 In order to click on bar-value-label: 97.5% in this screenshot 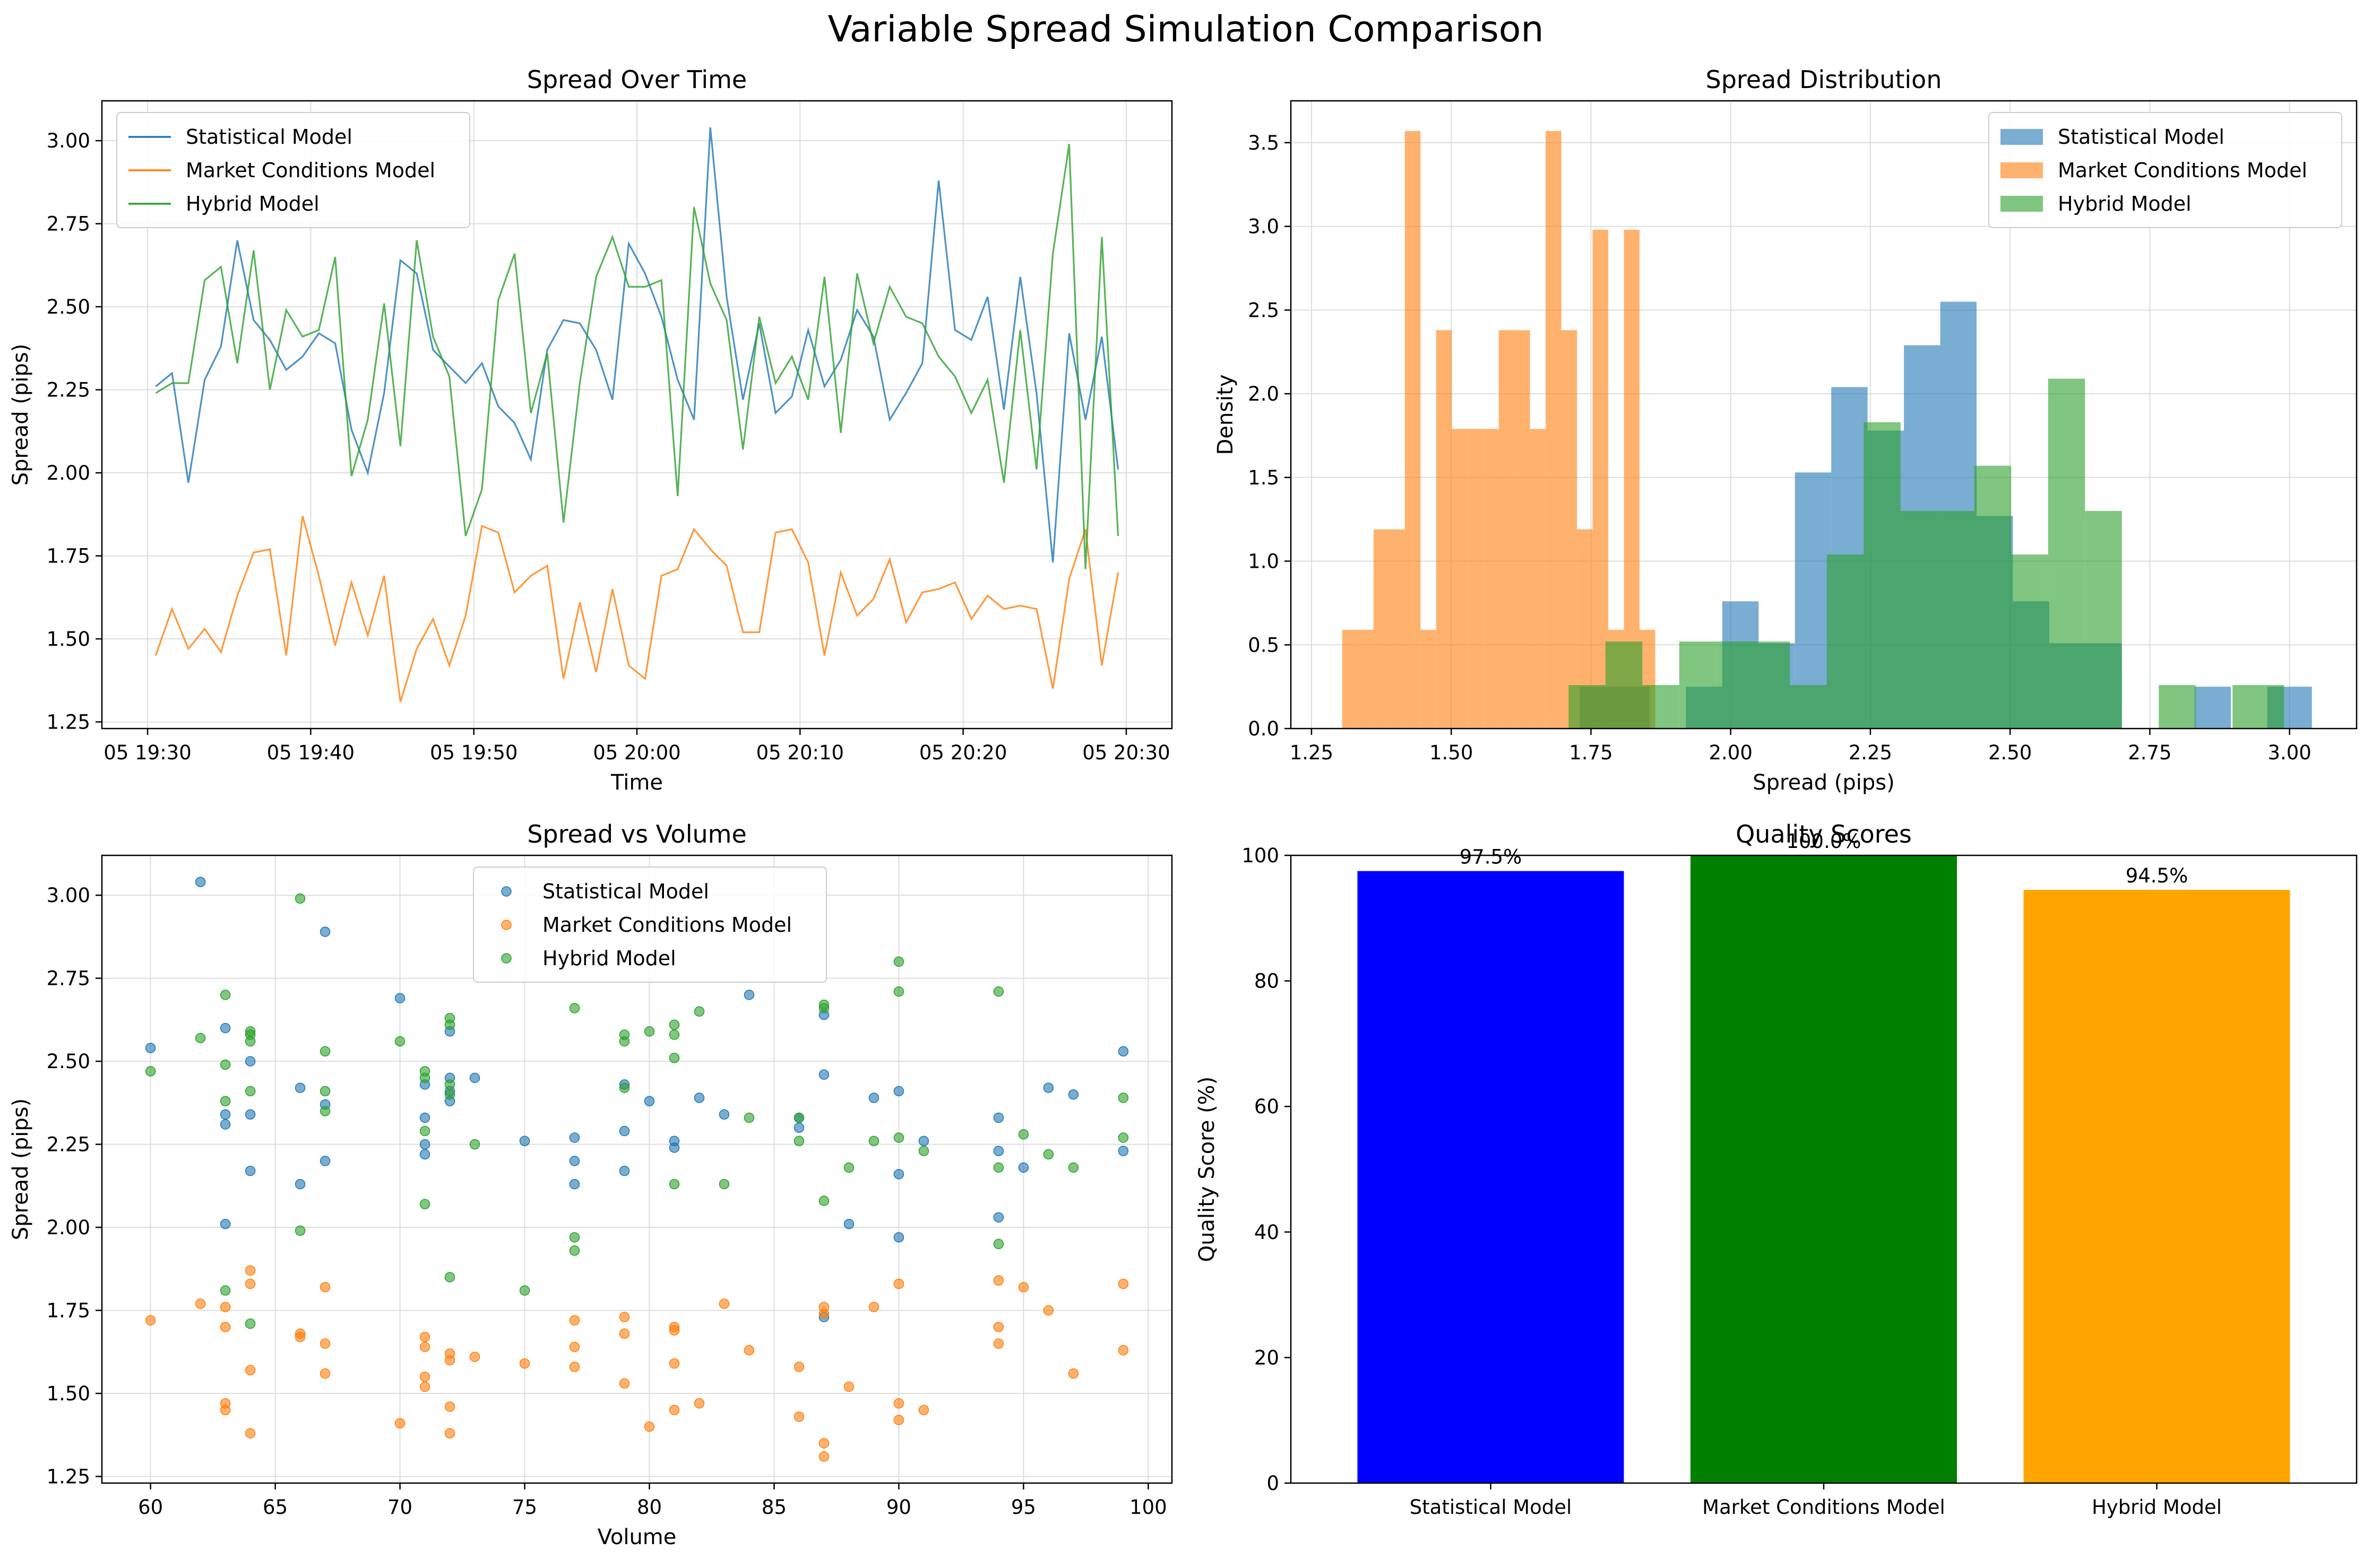, I will do `click(1491, 857)`.